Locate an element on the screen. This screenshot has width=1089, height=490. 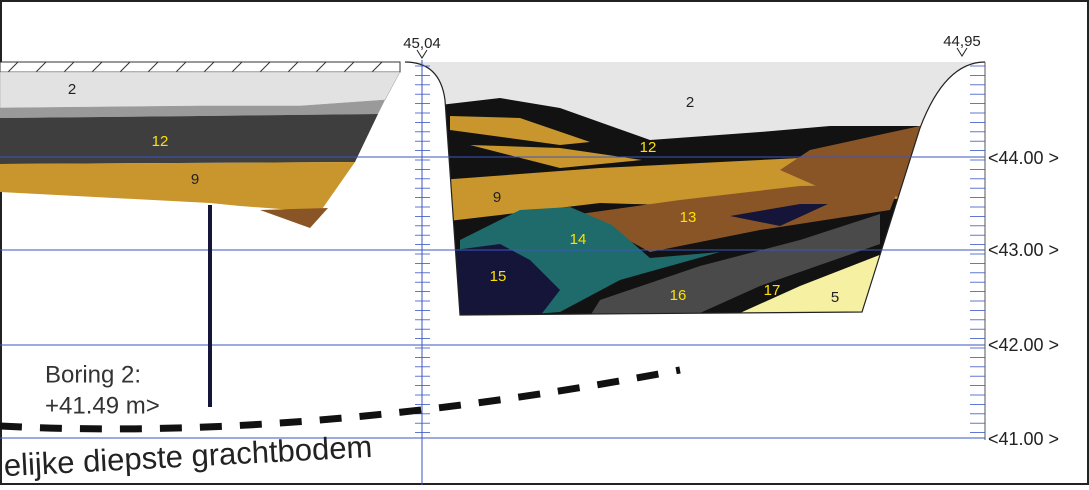
layer-label: 15 is located at coordinates (498, 276).